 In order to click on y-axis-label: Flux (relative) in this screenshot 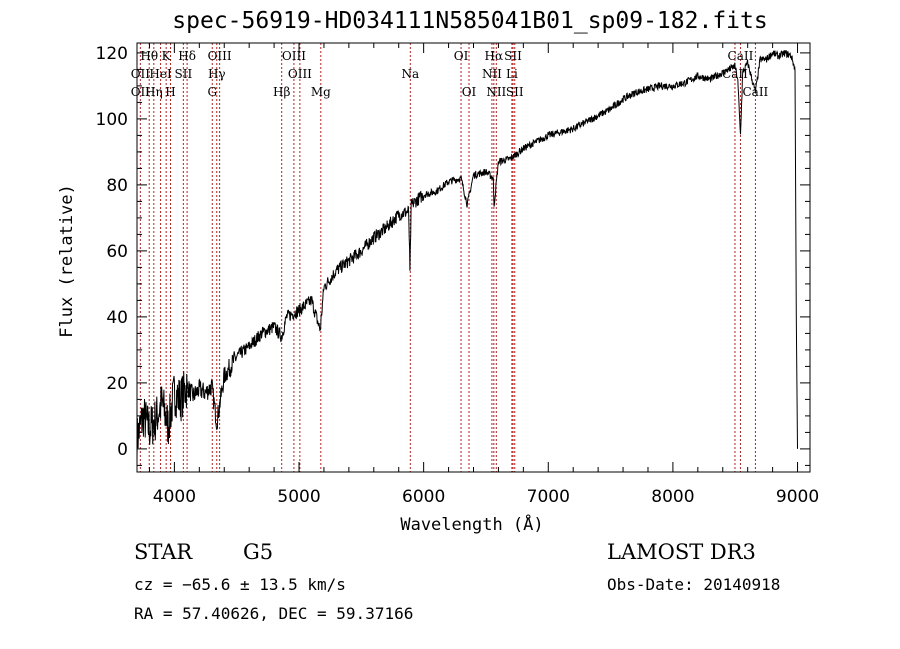, I will do `click(67, 261)`.